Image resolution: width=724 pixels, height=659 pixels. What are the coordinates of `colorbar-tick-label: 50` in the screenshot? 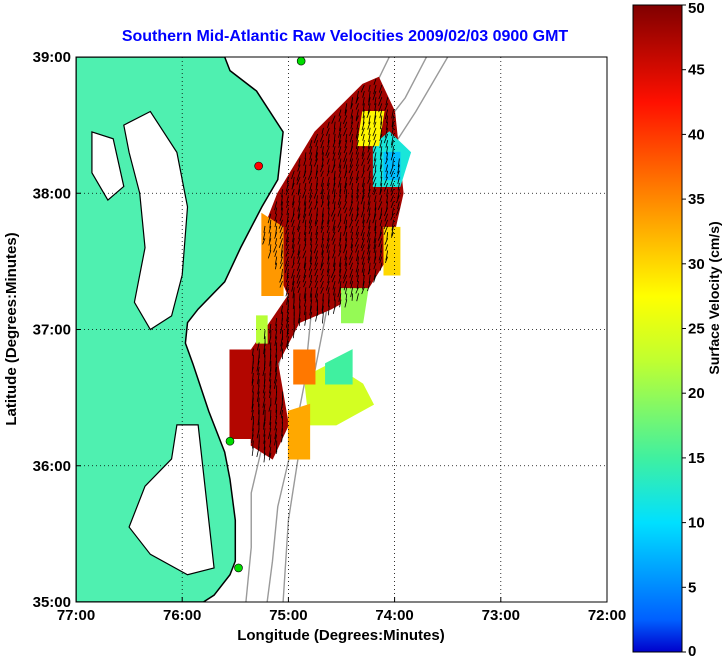 It's located at (696, 8).